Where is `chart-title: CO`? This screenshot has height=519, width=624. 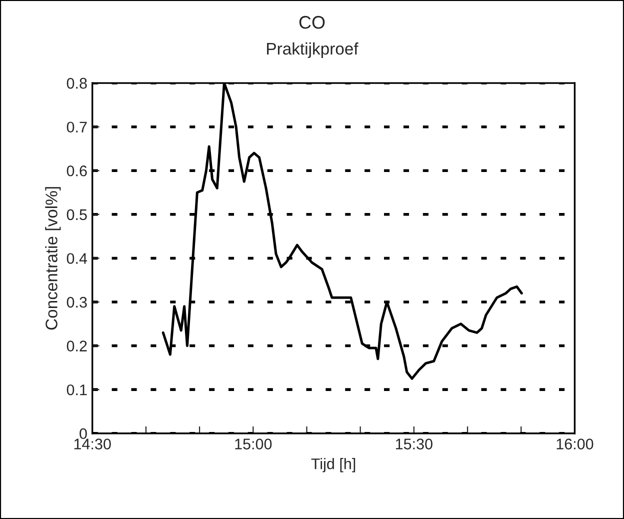
chart-title: CO is located at coordinates (312, 22).